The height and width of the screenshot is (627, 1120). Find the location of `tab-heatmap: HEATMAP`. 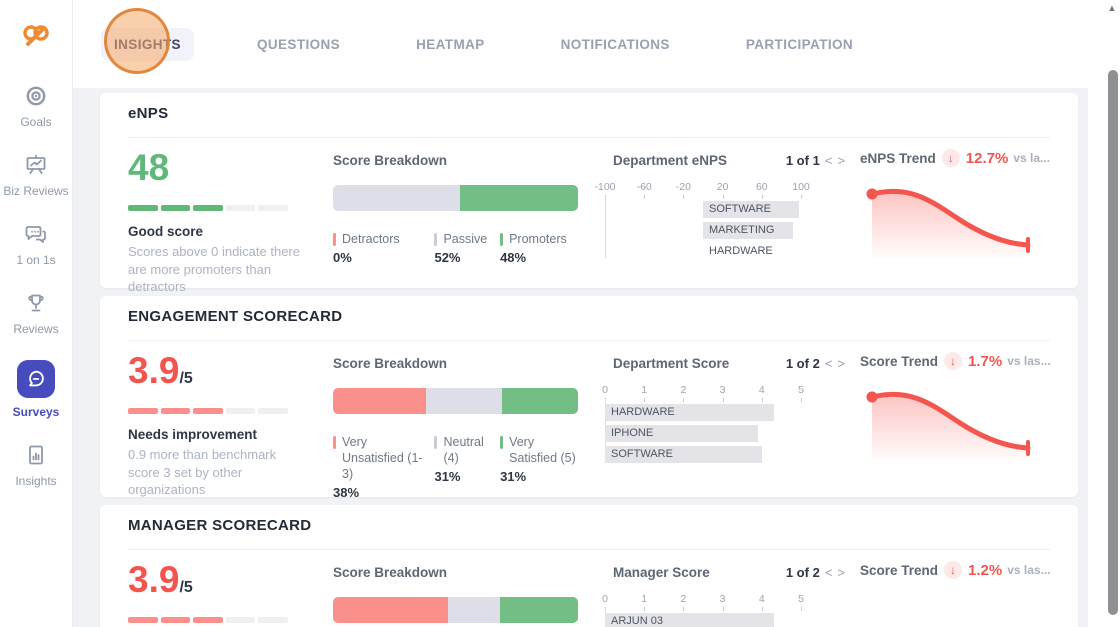

tab-heatmap: HEATMAP is located at coordinates (450, 44).